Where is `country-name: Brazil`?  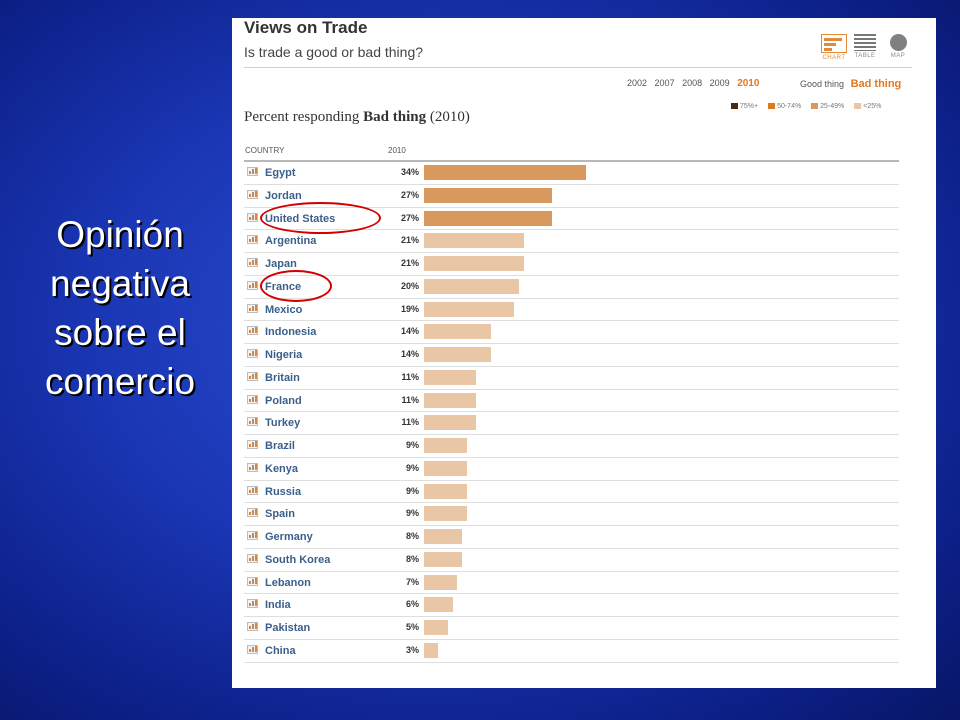 country-name: Brazil is located at coordinates (280, 446).